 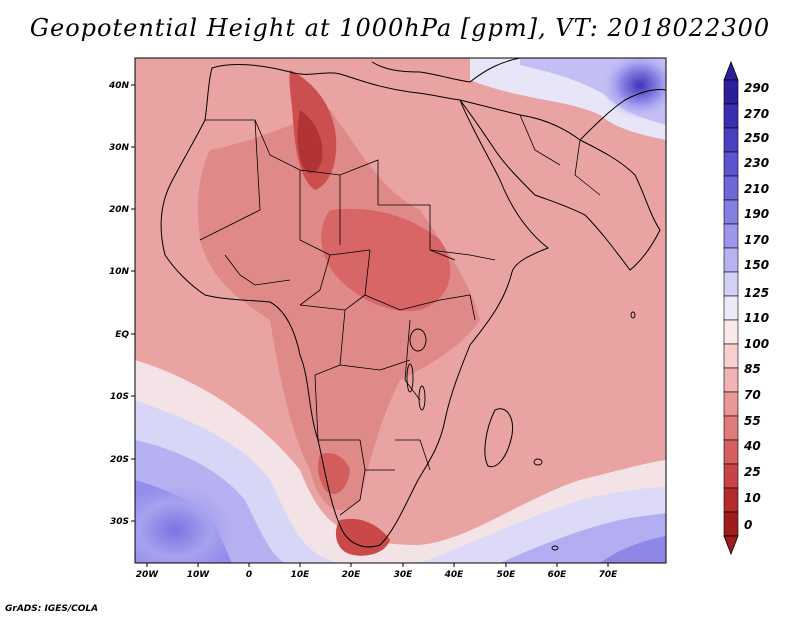 What do you see at coordinates (756, 214) in the screenshot?
I see `colorbar-label: 190` at bounding box center [756, 214].